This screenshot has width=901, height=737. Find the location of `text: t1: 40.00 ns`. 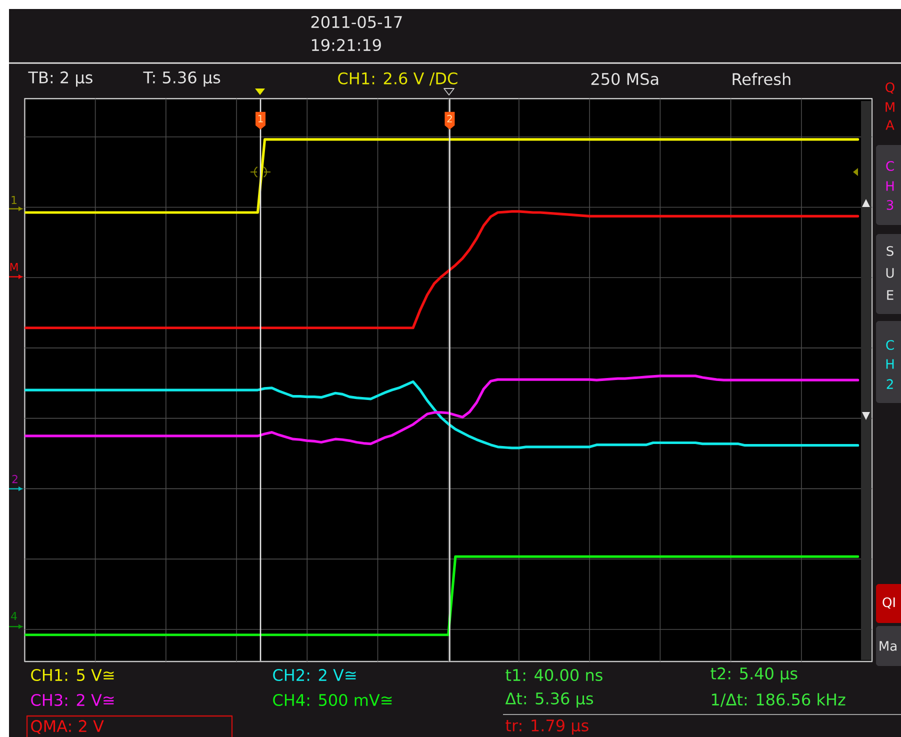

text: t1: 40.00 ns is located at coordinates (554, 675).